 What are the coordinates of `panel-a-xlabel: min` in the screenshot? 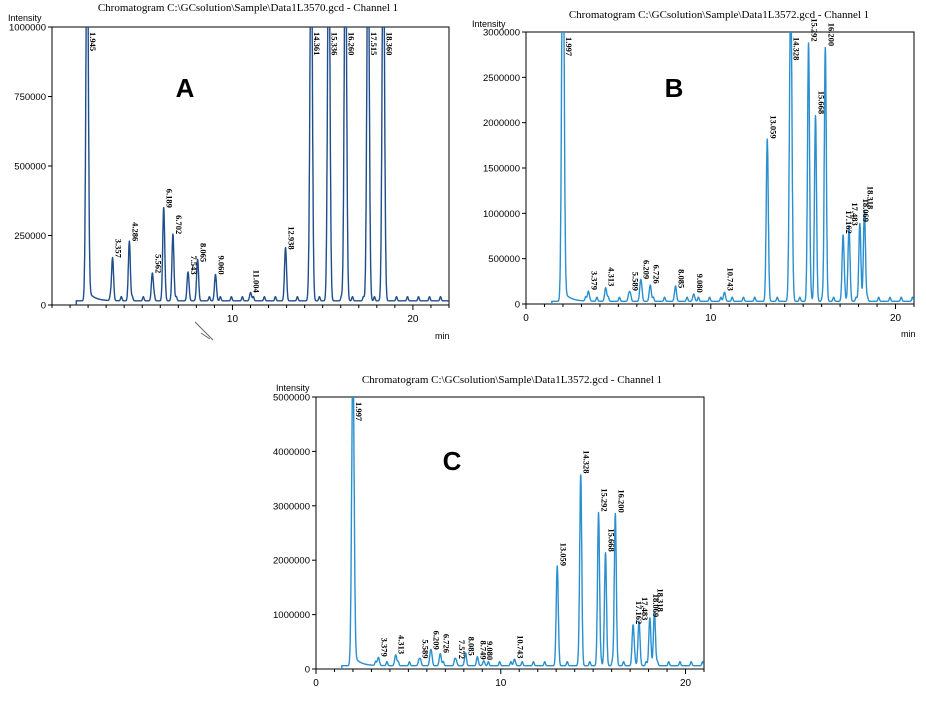 It's located at (442, 336).